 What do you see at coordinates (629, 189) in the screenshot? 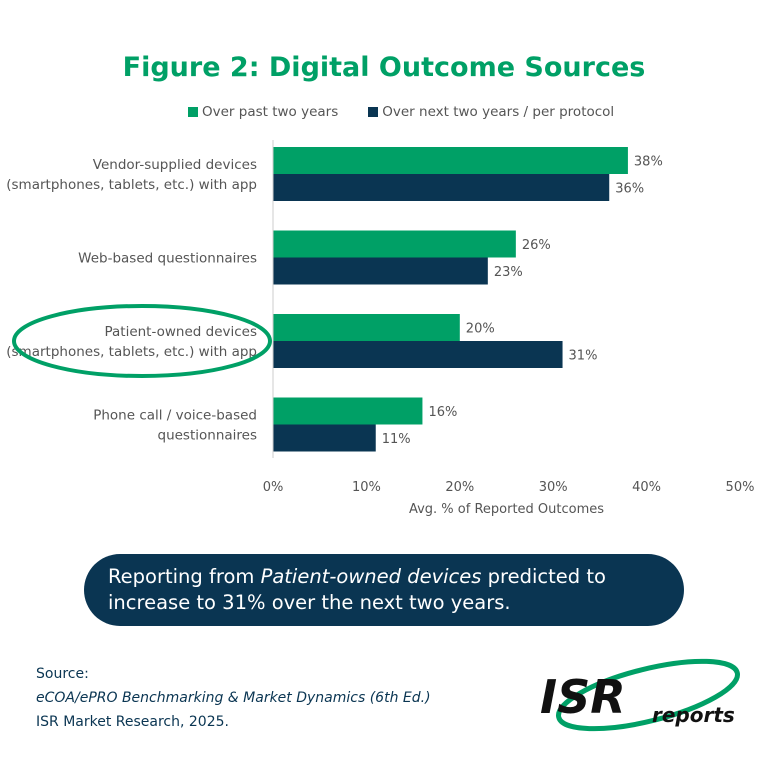
I see `data-label: 36%` at bounding box center [629, 189].